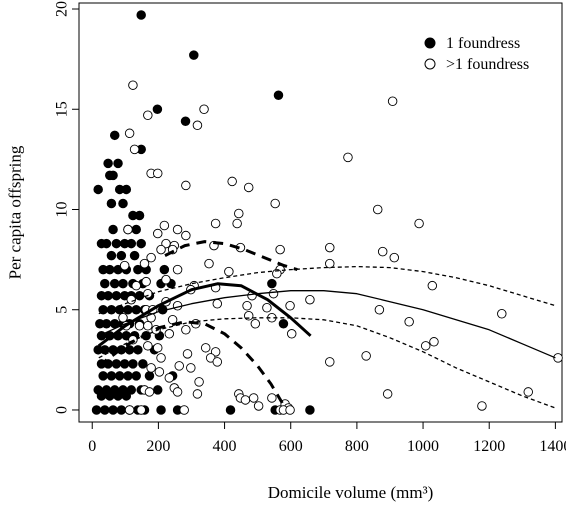 The width and height of the screenshot is (566, 505). I want to click on y-tick-label: 0, so click(62, 410).